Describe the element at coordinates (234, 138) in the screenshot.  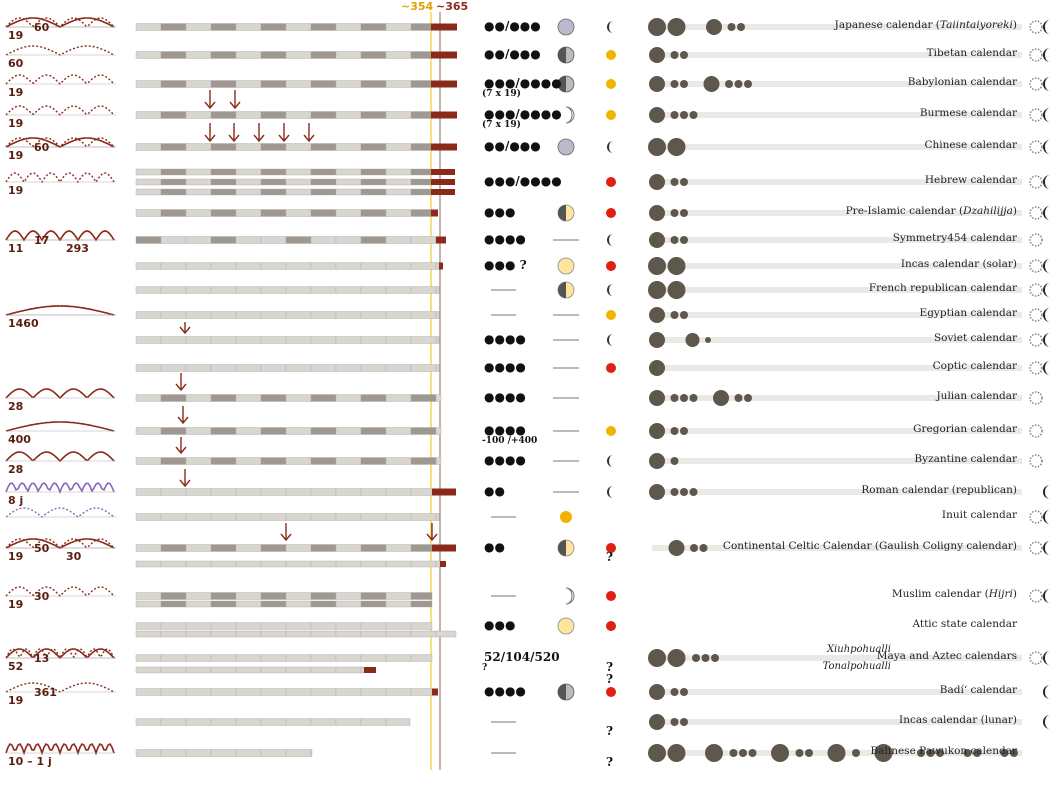
I see `arrow-4-head` at that location.